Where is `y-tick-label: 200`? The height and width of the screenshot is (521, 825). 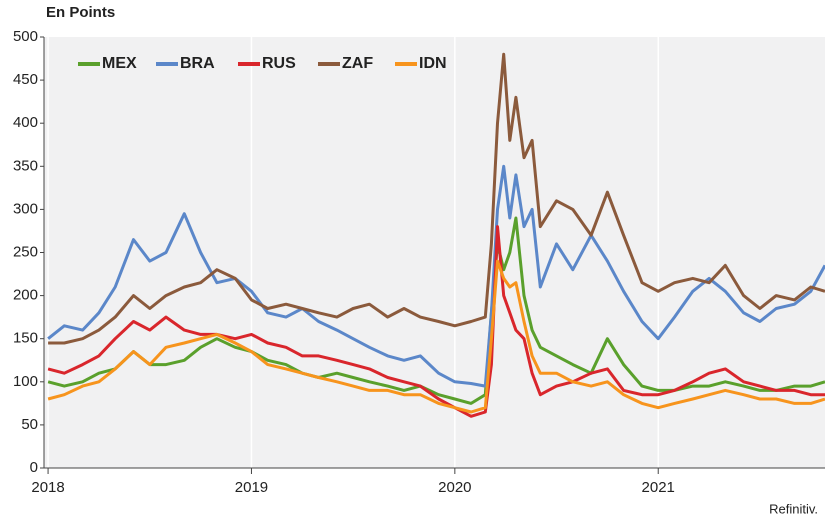
y-tick-label: 200 is located at coordinates (25, 295).